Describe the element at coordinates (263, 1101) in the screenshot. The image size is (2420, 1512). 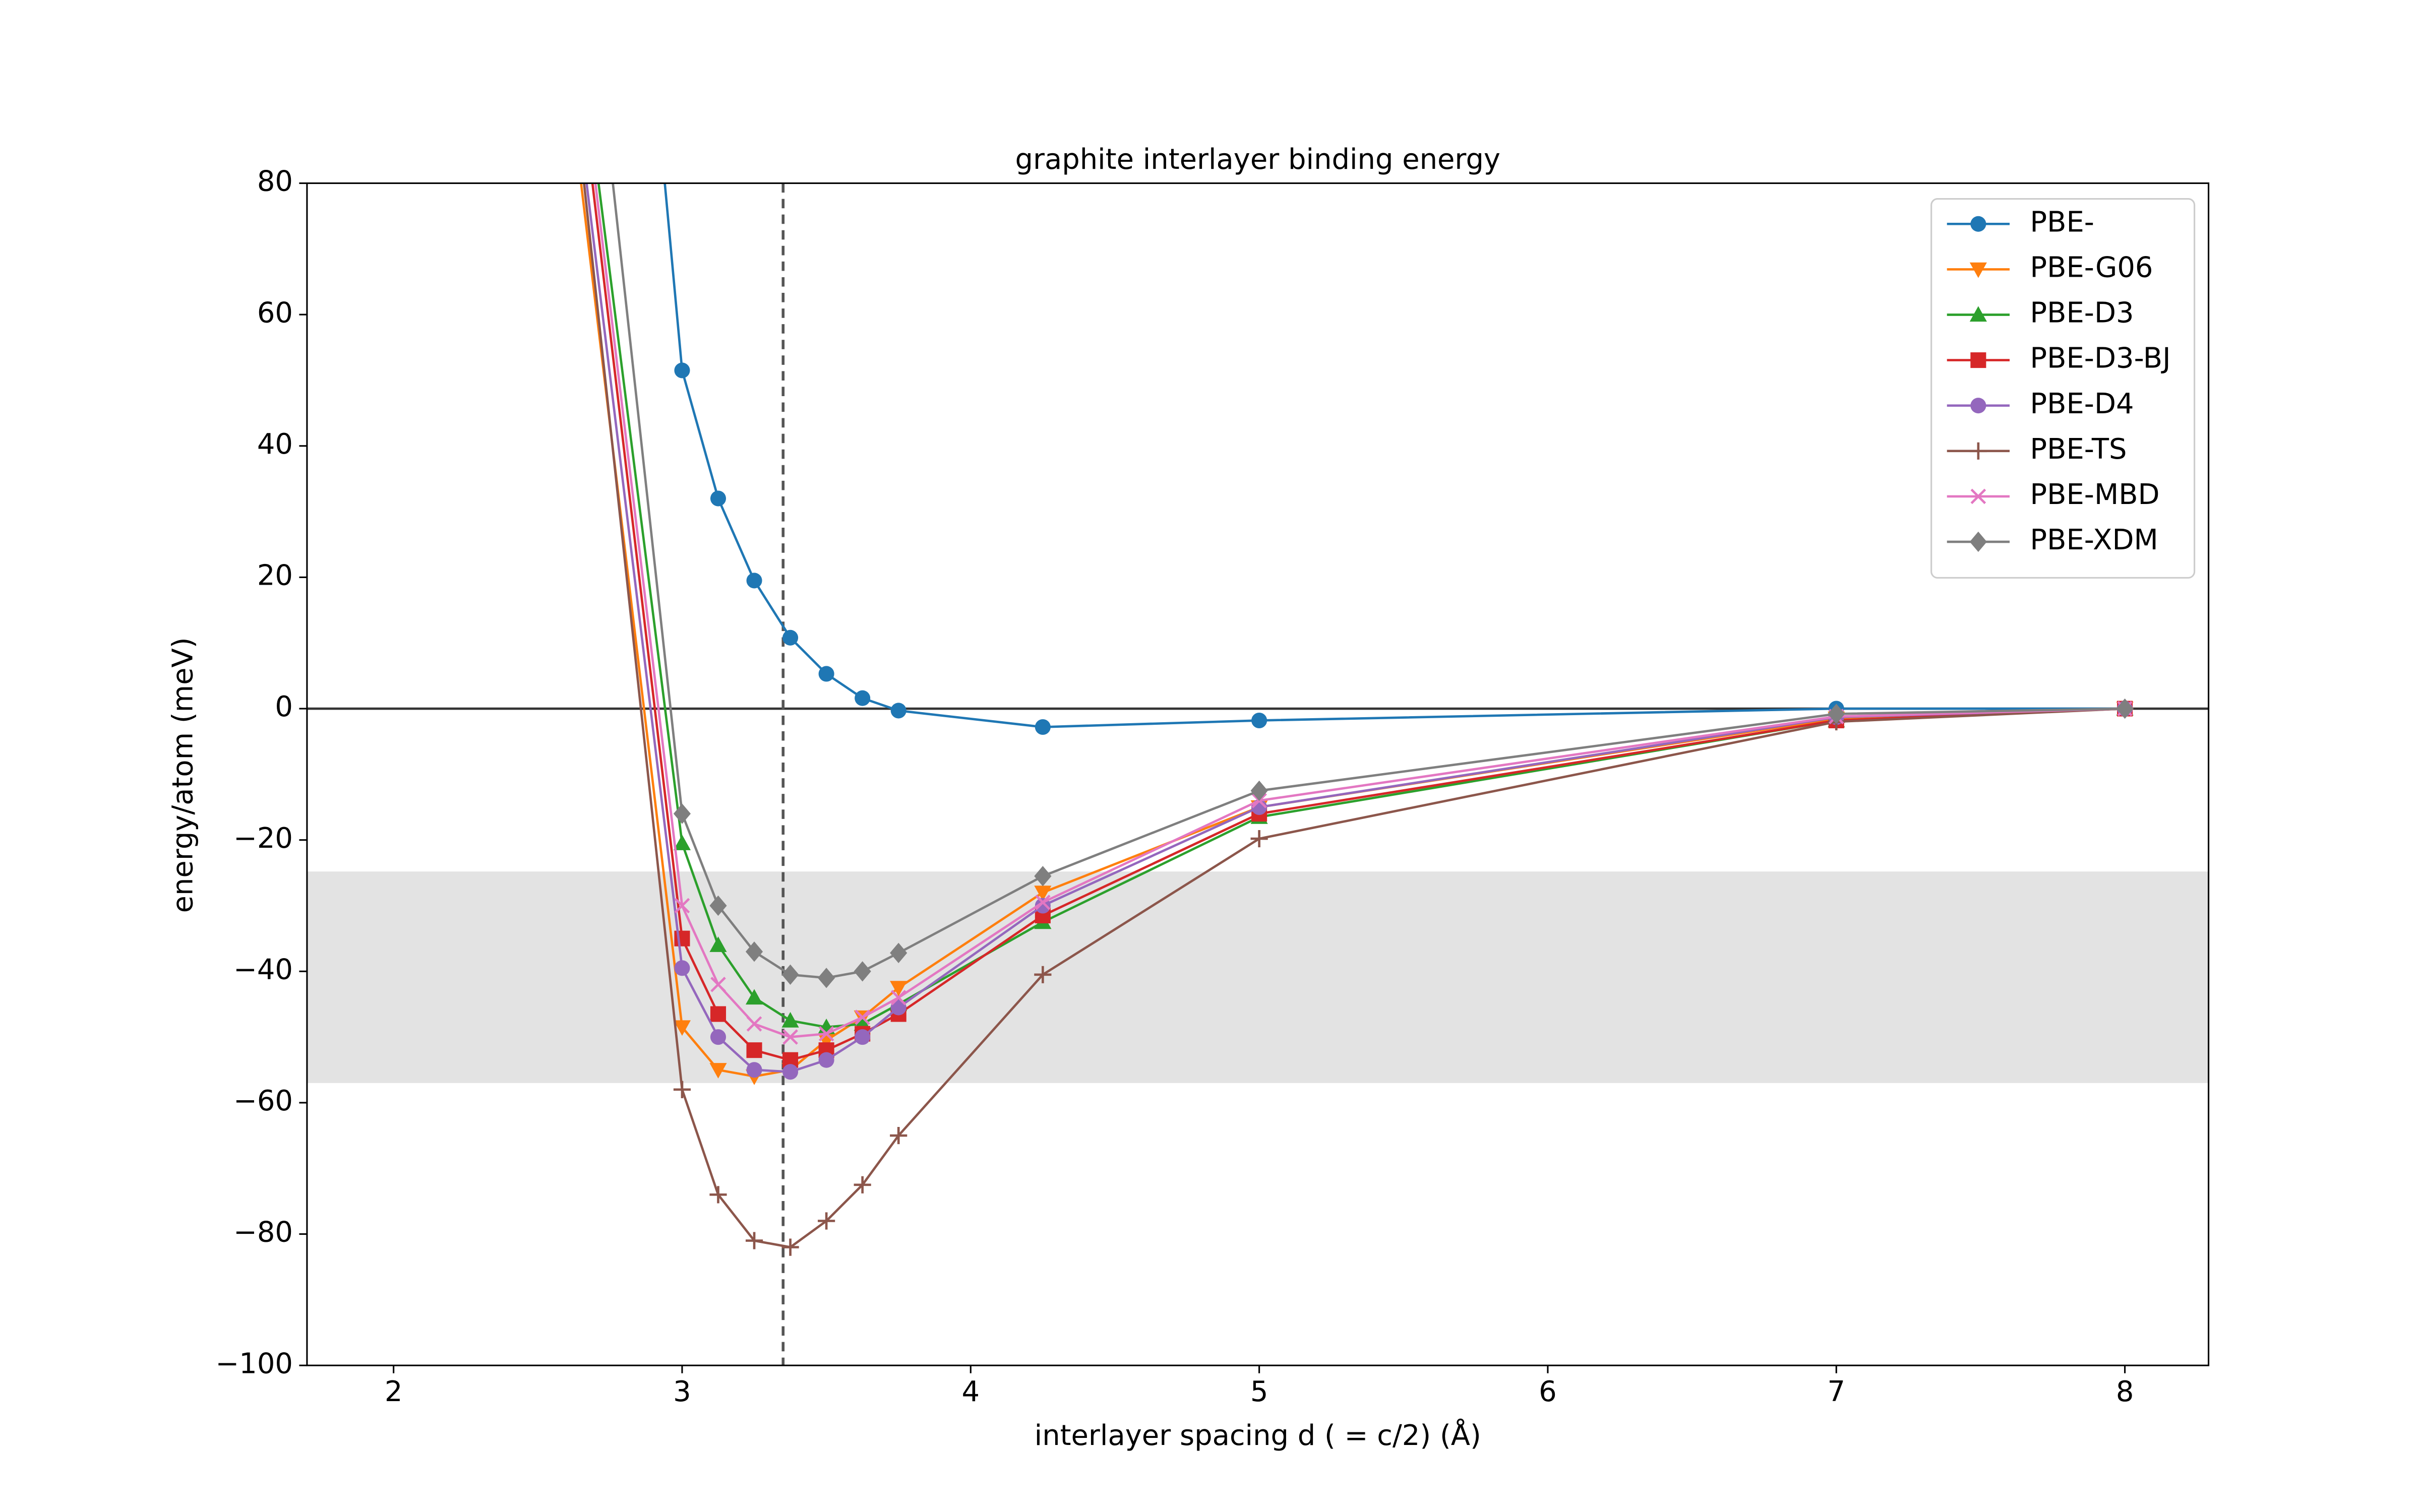
I see `y-tick-label: −60` at that location.